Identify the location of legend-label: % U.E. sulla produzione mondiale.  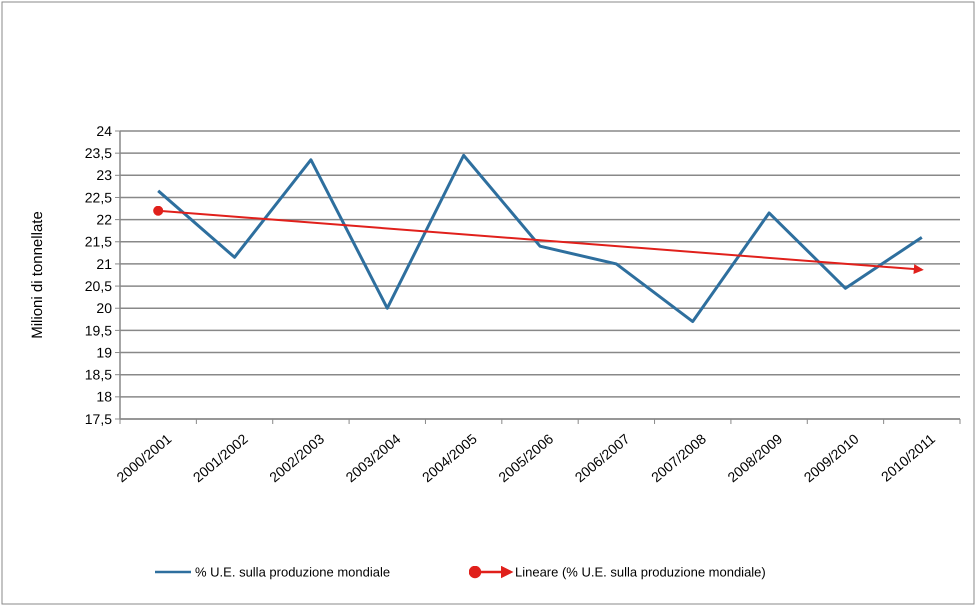
(292, 572).